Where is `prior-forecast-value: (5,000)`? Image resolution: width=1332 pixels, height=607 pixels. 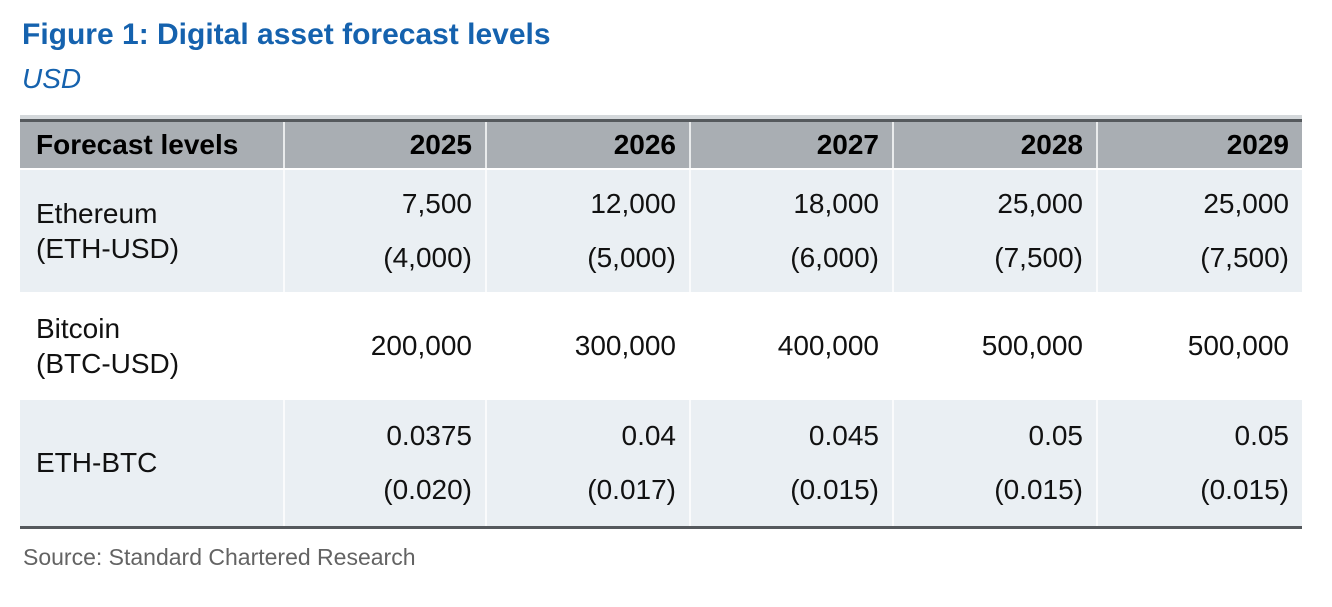
prior-forecast-value: (5,000) is located at coordinates (631, 258).